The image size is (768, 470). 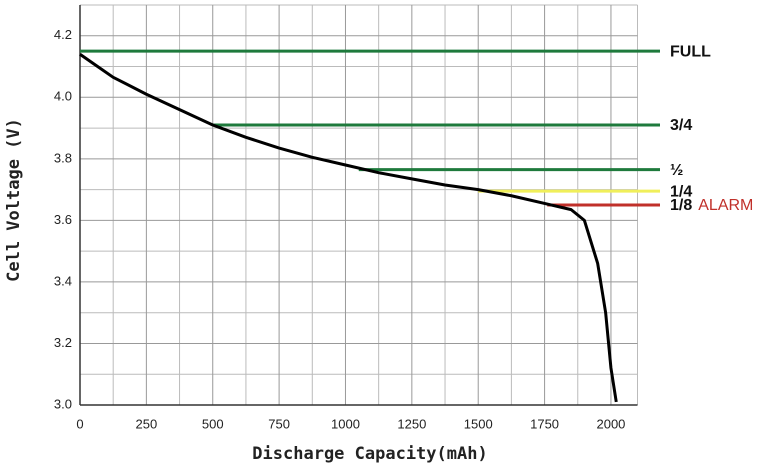 I want to click on x-tick-label: 750, so click(x=279, y=423).